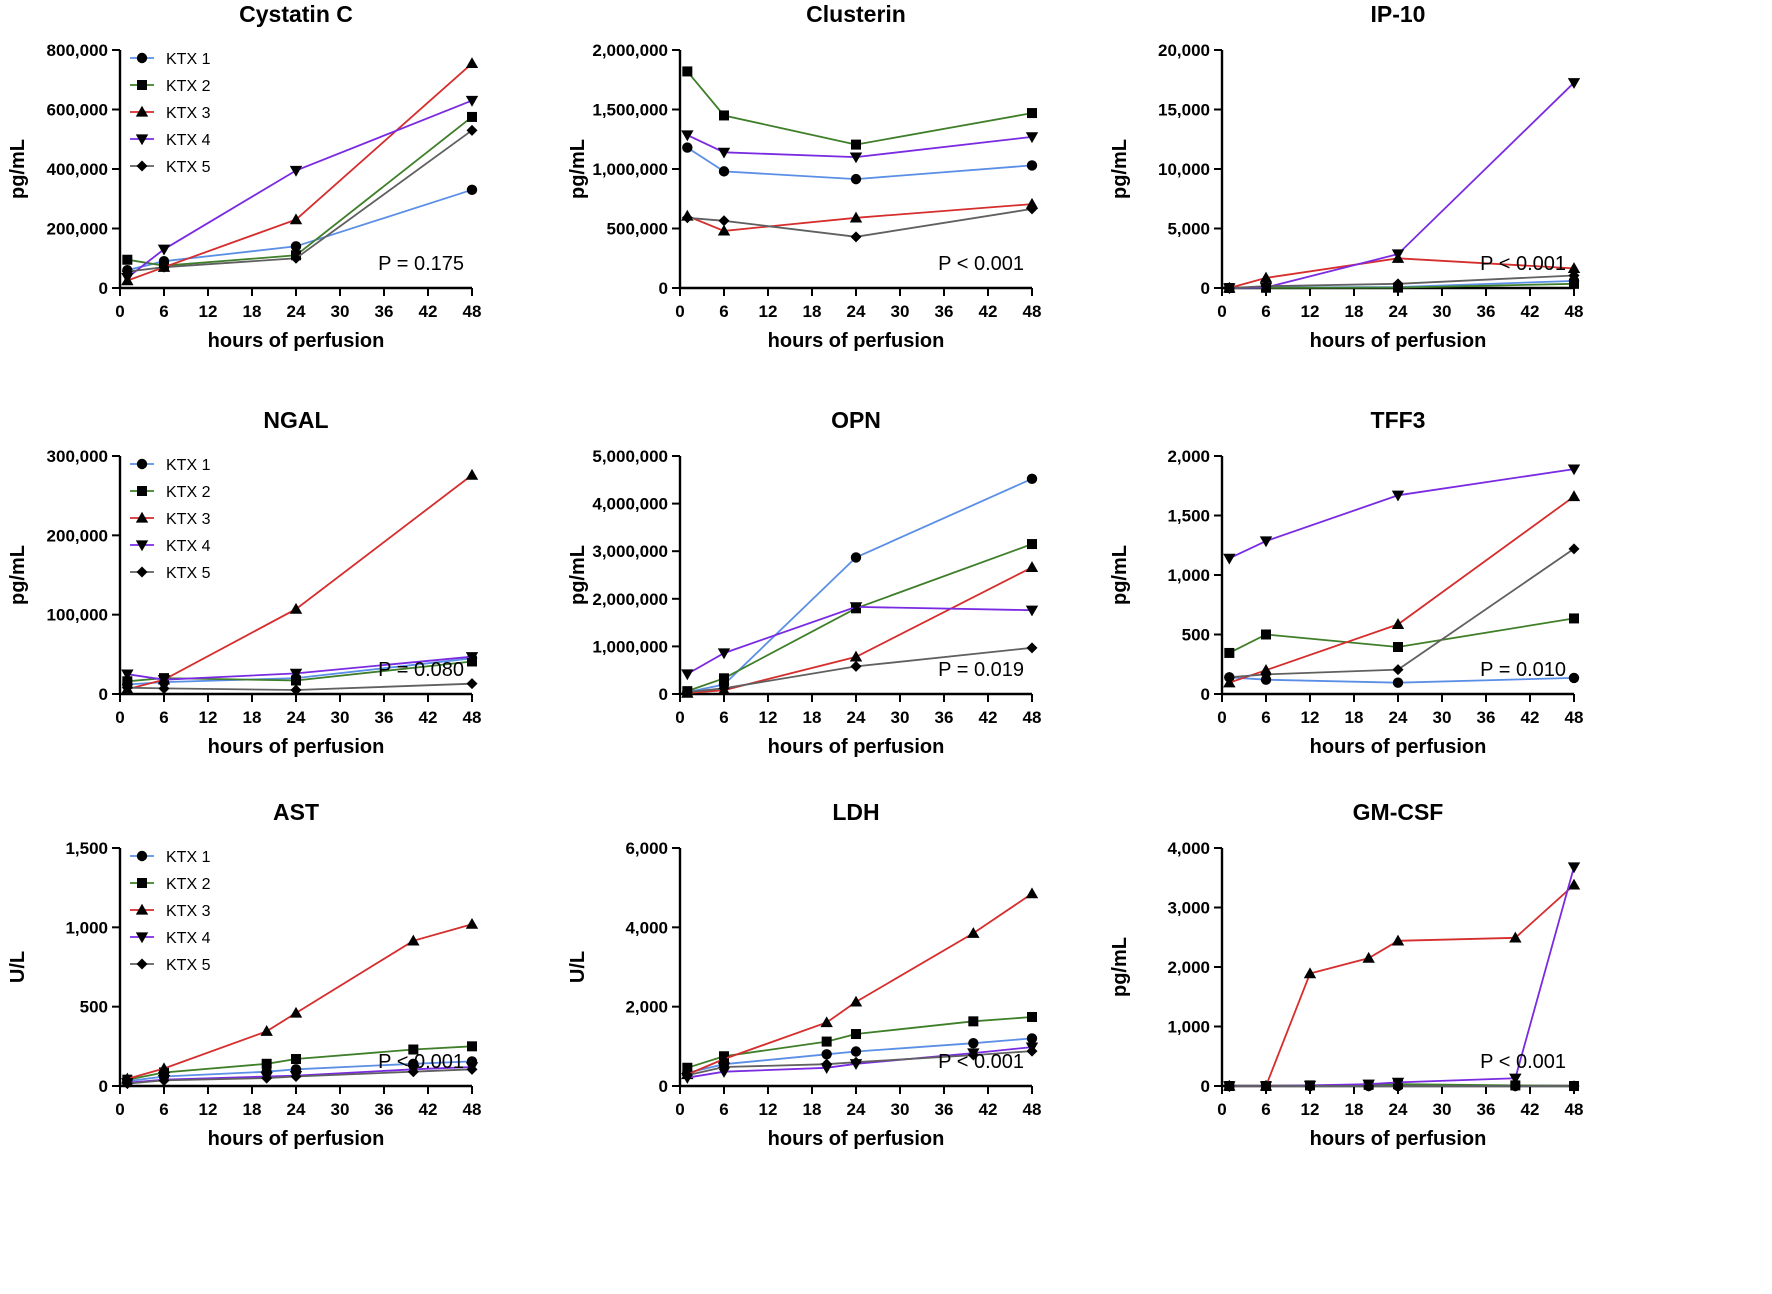 This screenshot has width=1772, height=1294. Describe the element at coordinates (944, 311) in the screenshot. I see `x-tick-label-clusterin: 36` at that location.